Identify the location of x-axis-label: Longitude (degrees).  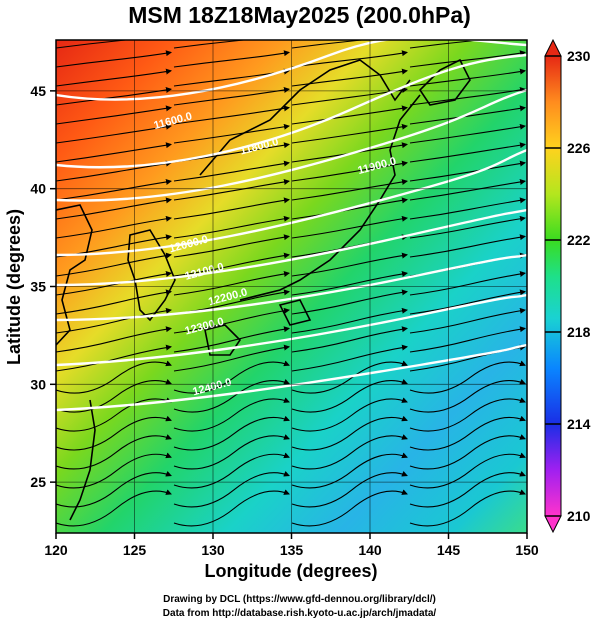
(290, 571).